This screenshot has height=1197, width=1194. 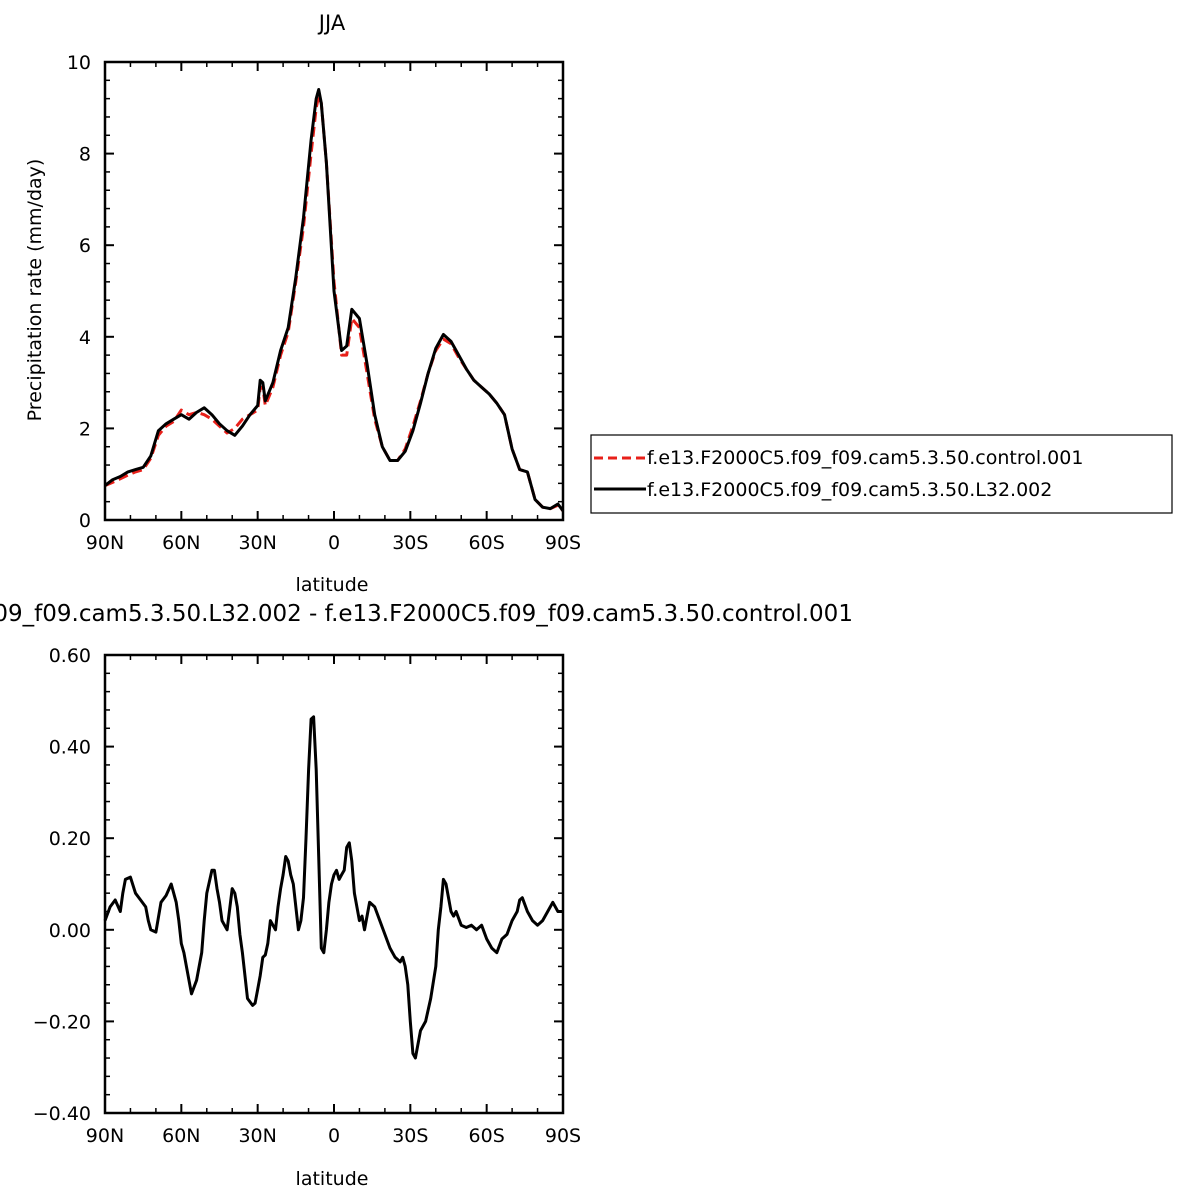 What do you see at coordinates (62, 1022) in the screenshot?
I see `y-tick-label: −0.20` at bounding box center [62, 1022].